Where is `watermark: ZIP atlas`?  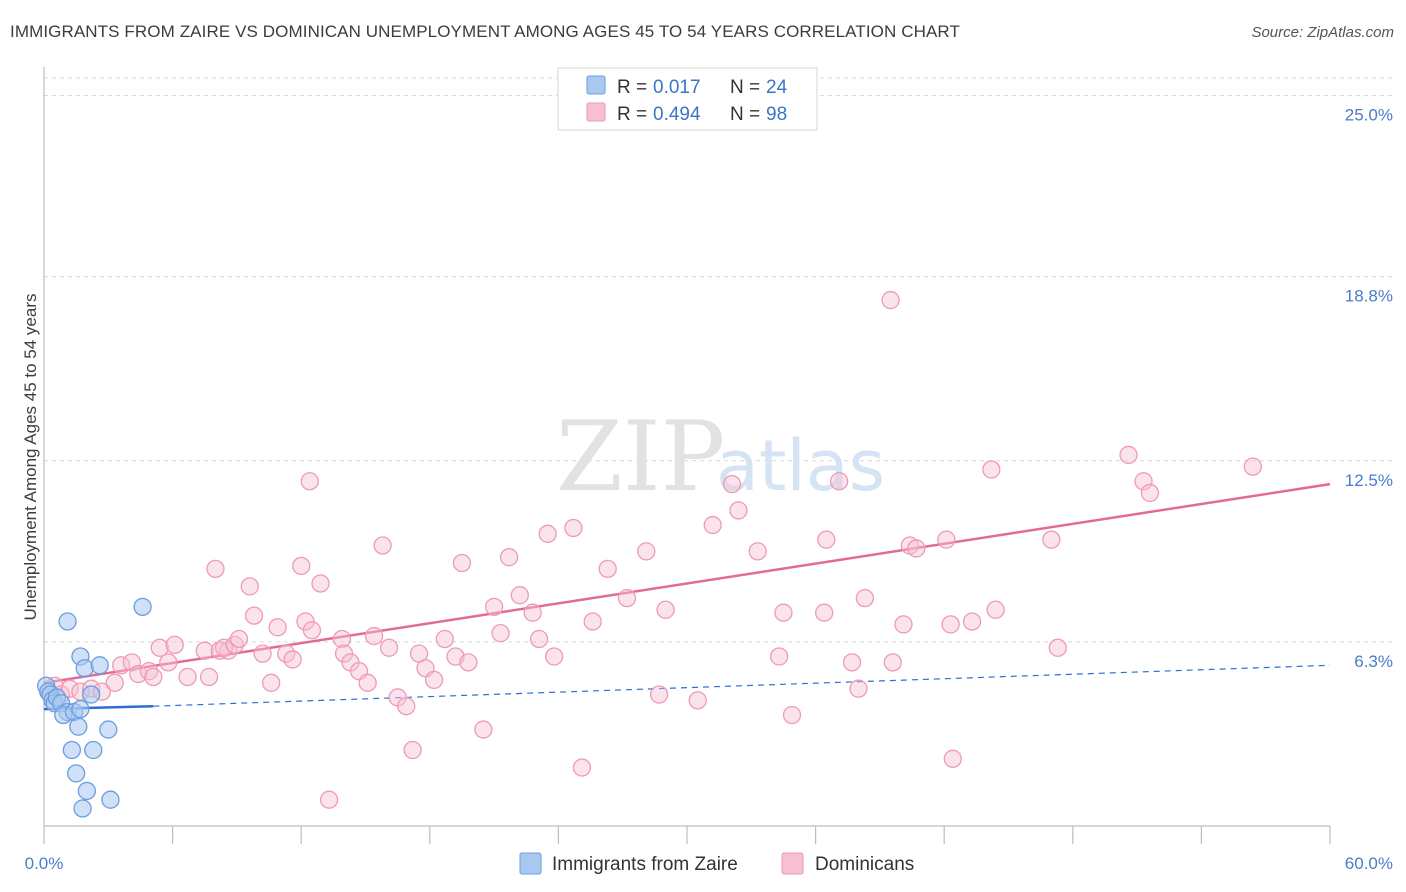 watermark: ZIP atlas is located at coordinates (720, 457).